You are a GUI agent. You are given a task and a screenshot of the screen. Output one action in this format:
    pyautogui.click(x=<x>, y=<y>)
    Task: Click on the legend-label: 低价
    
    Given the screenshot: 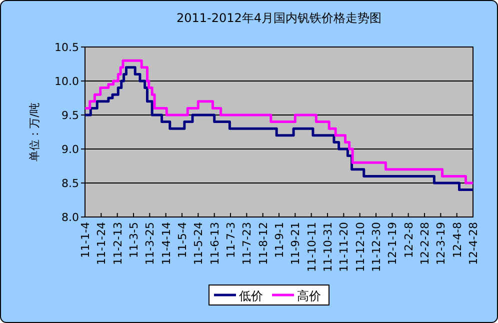 What is the action you would take?
    pyautogui.click(x=251, y=296)
    